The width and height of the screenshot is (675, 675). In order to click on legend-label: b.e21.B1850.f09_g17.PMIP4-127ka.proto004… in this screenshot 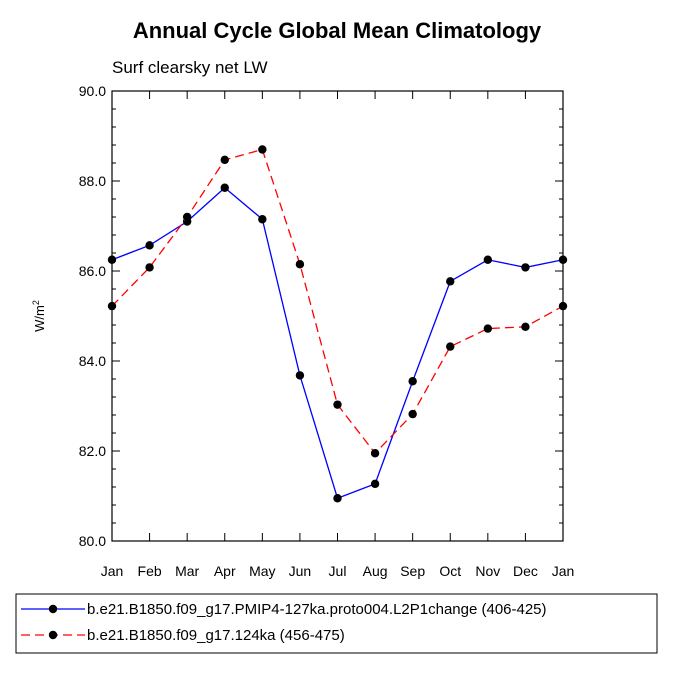, I will do `click(317, 609)`.